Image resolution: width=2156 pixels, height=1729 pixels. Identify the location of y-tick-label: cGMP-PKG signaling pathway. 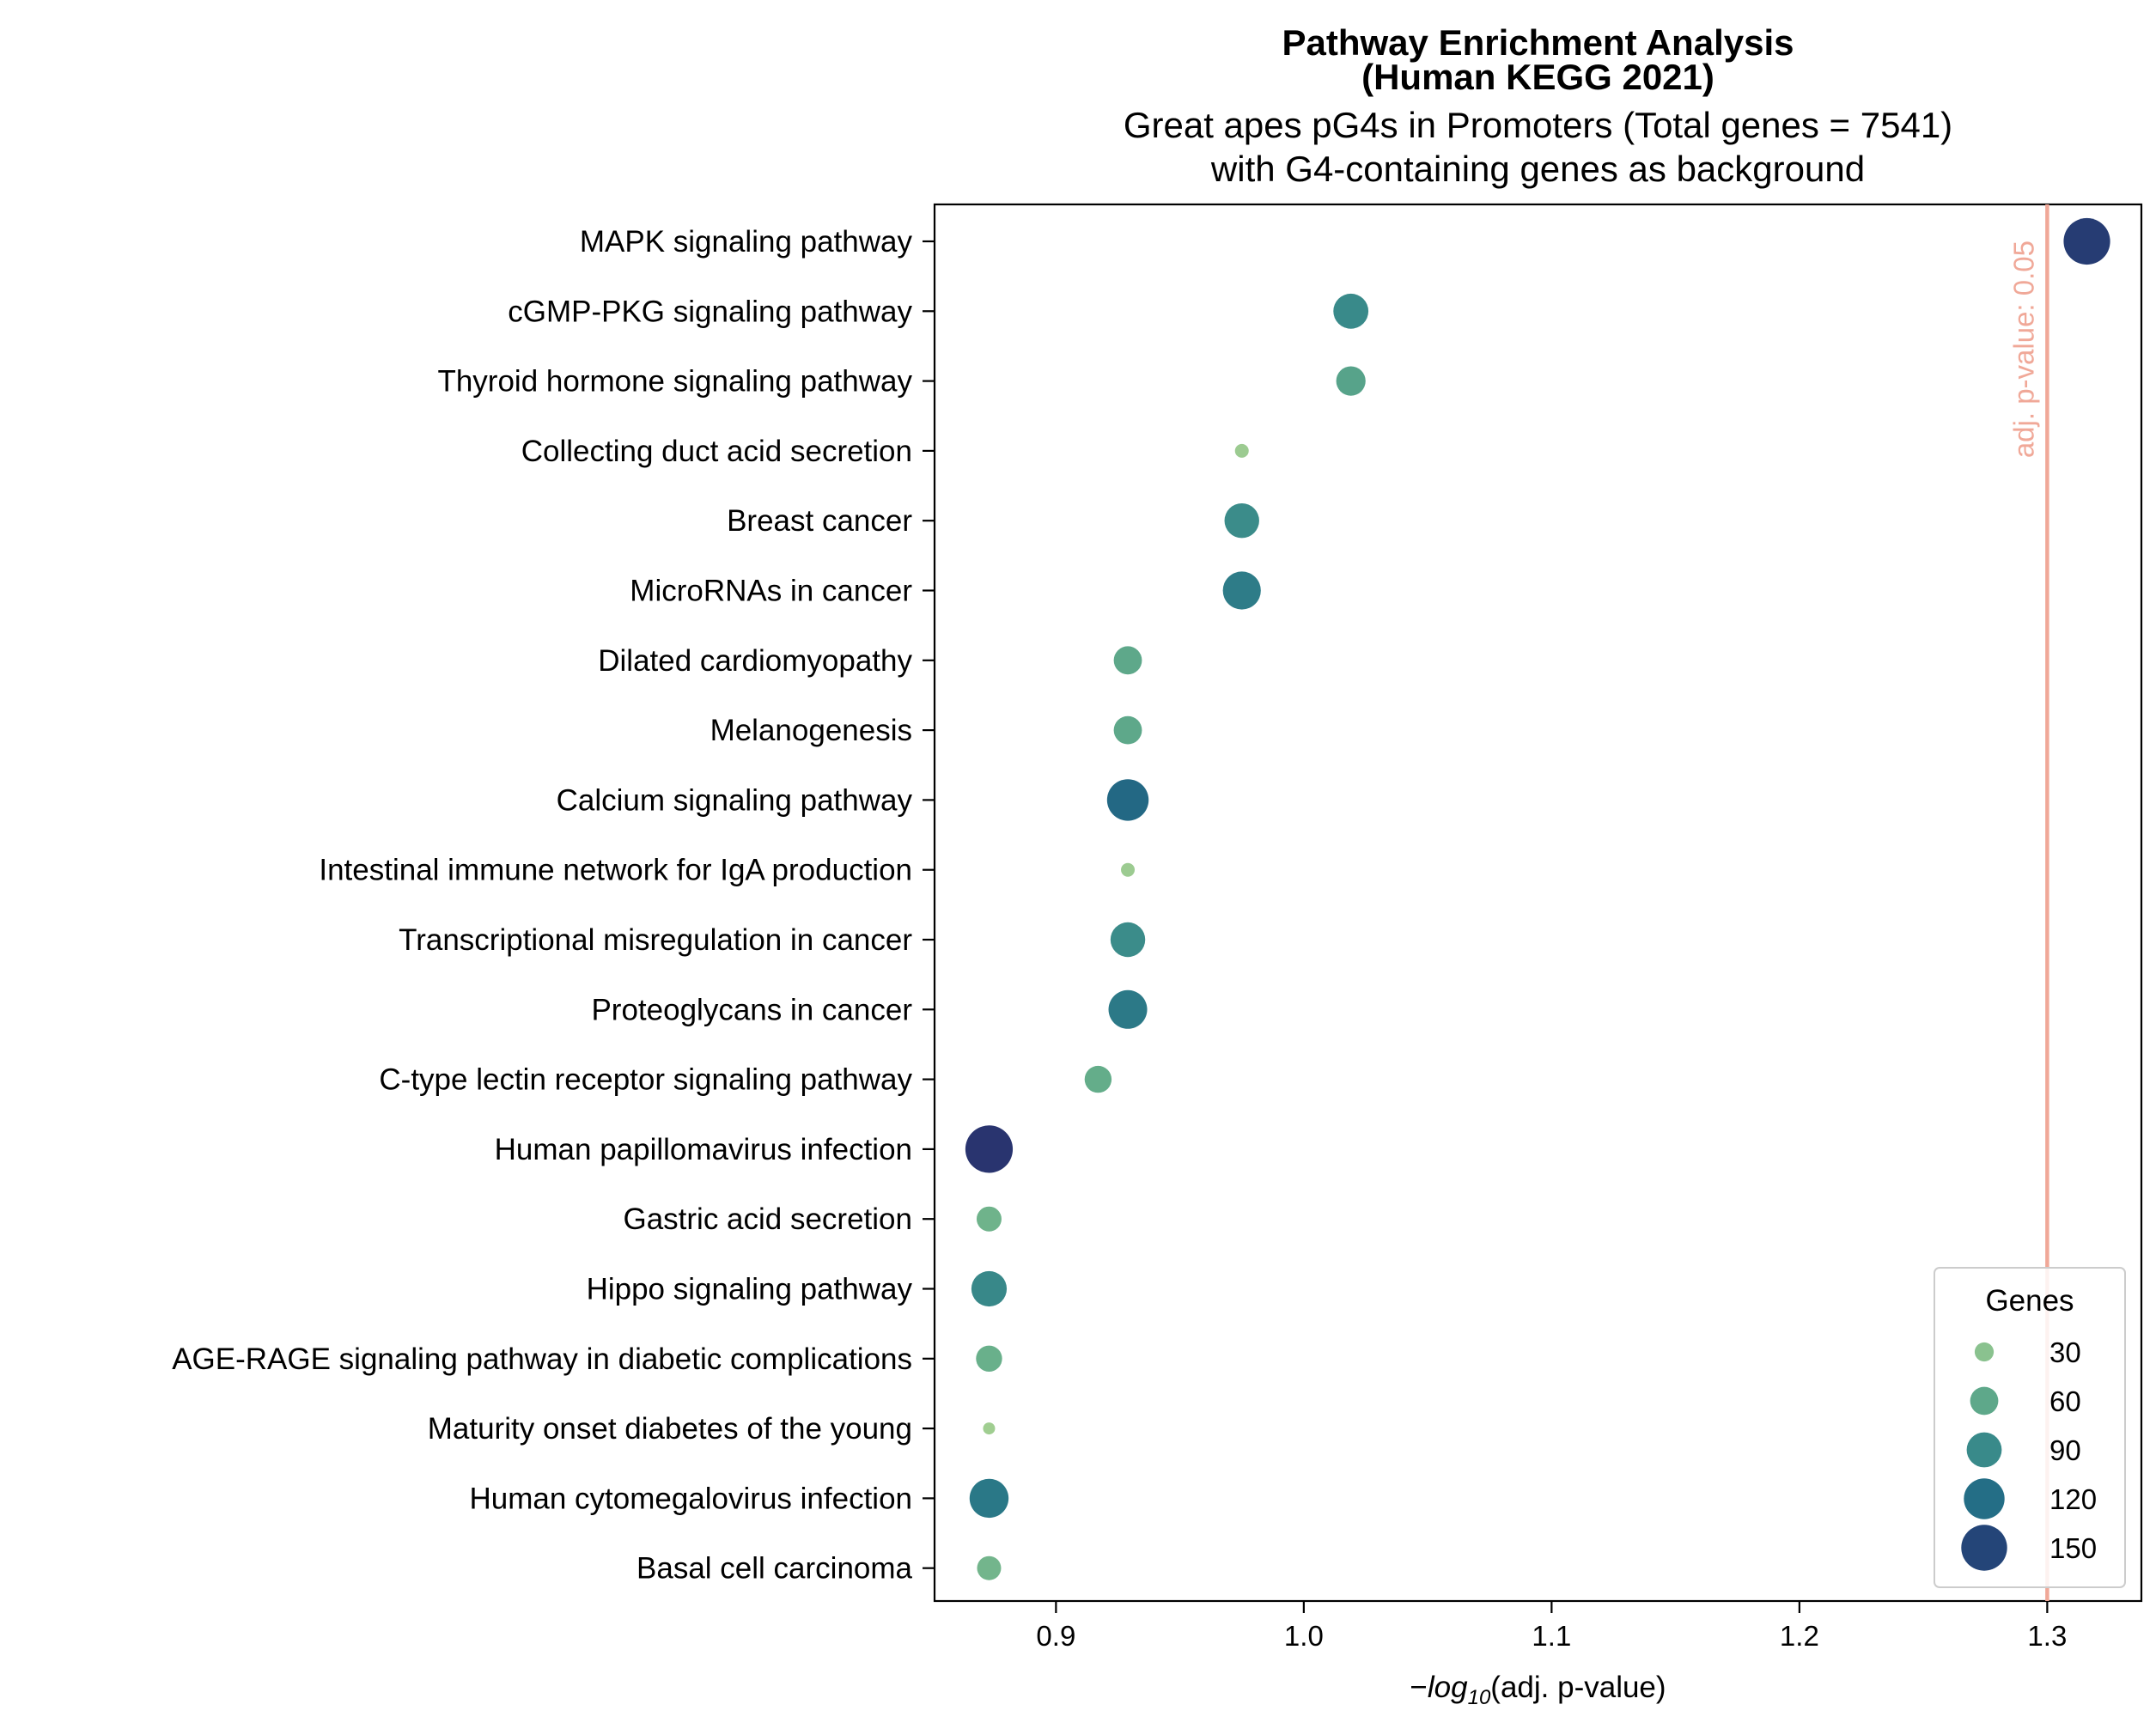
(710, 312).